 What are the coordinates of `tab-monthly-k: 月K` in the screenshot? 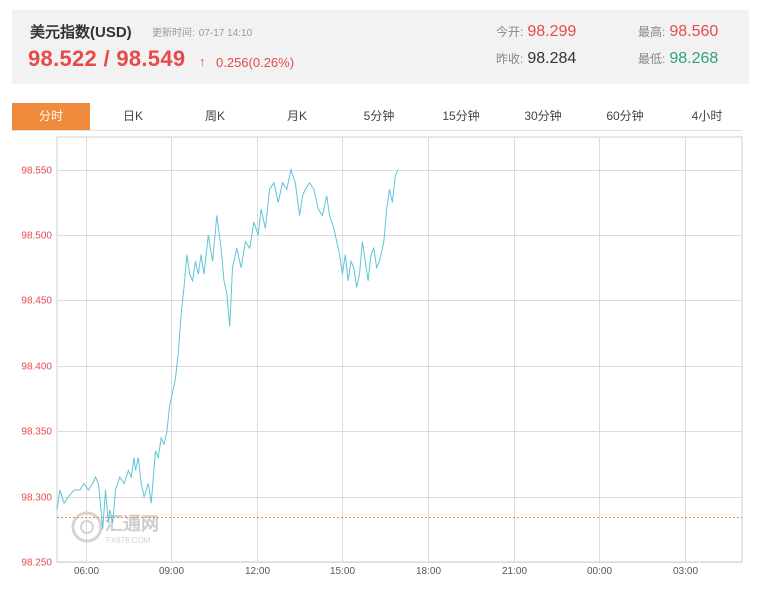 It's located at (296, 116).